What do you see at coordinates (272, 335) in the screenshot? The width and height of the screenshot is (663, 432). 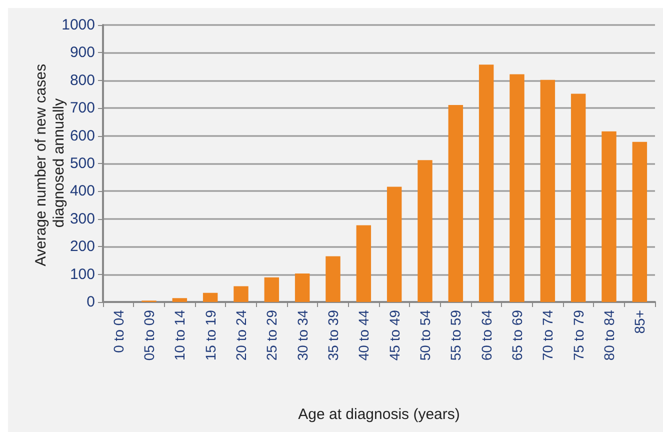 I see `x-tick-label: 25 to 29` at bounding box center [272, 335].